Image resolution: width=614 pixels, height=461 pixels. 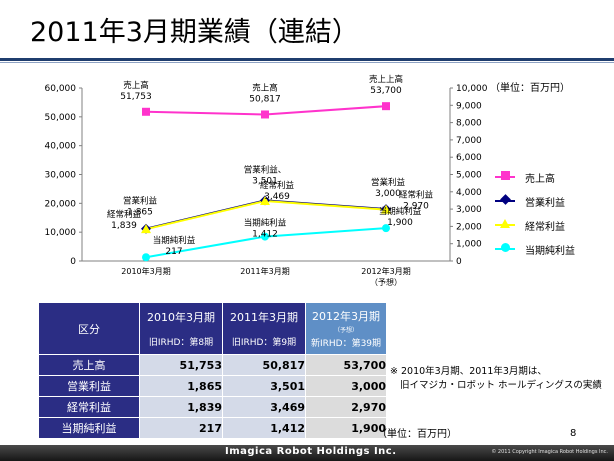 I want to click on cell-value: 1,412, so click(x=264, y=428).